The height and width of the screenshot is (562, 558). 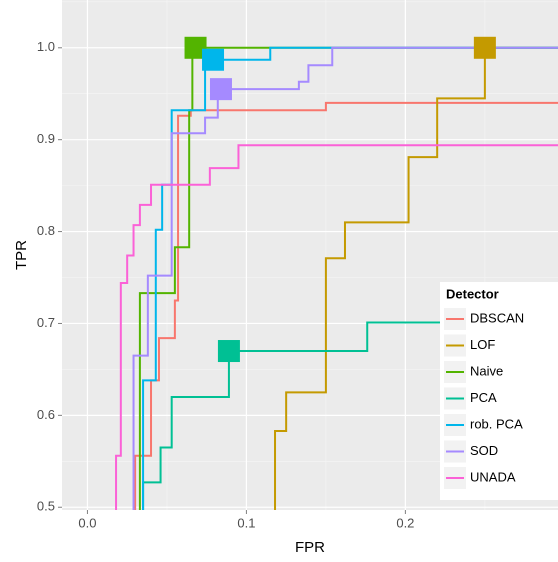 What do you see at coordinates (46, 46) in the screenshot?
I see `y-tick-label: 1.0` at bounding box center [46, 46].